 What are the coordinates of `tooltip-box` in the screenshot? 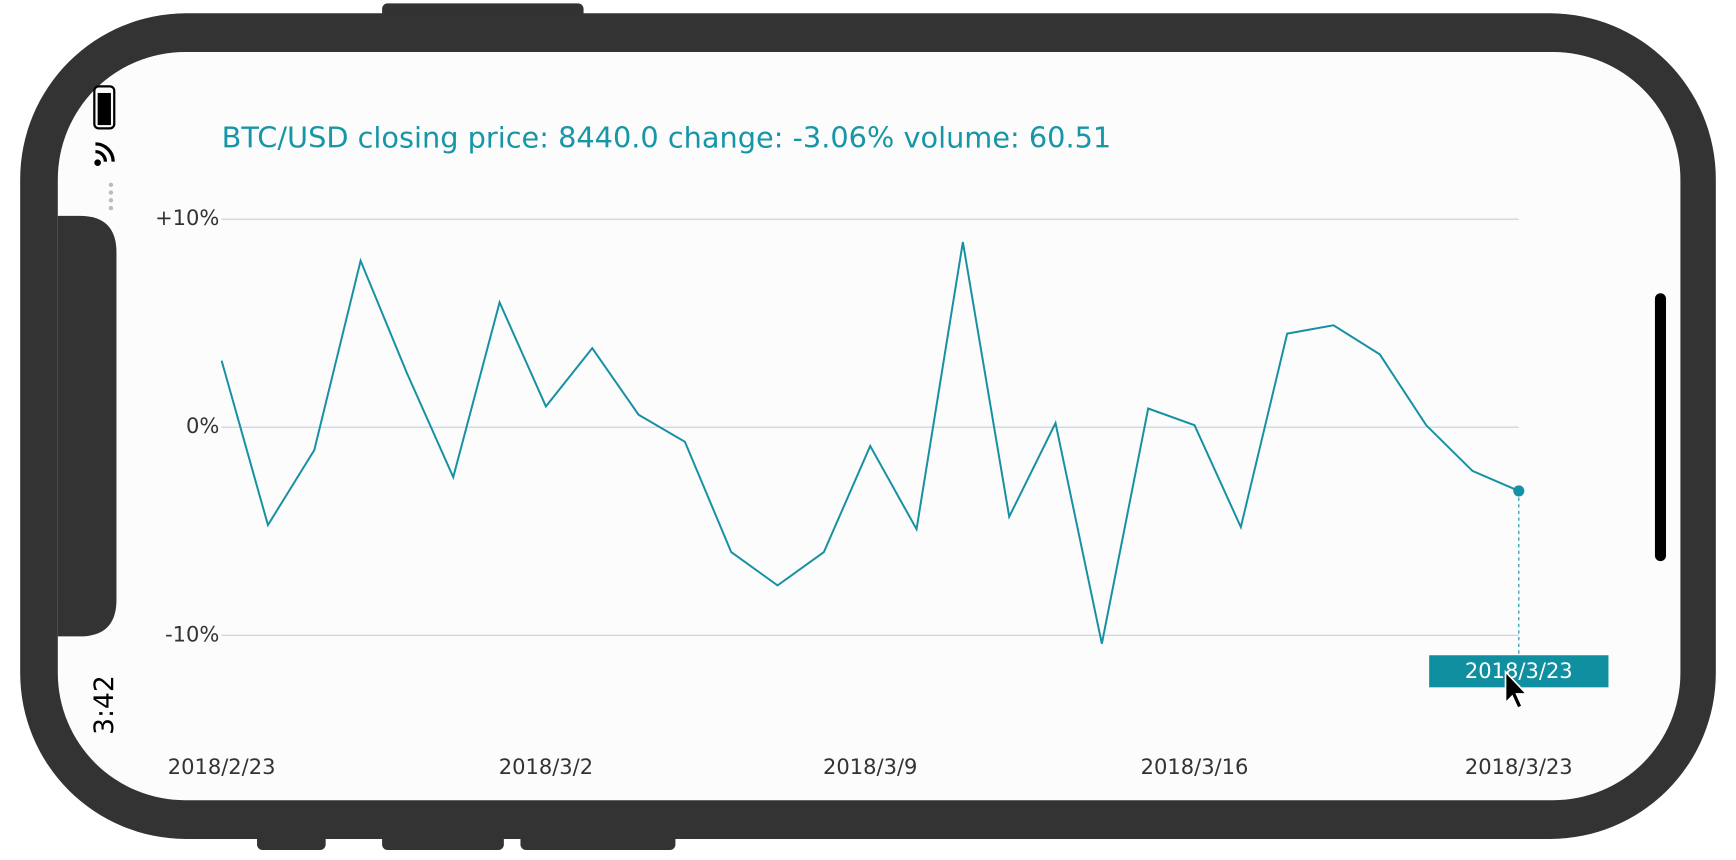 It's located at (1519, 671).